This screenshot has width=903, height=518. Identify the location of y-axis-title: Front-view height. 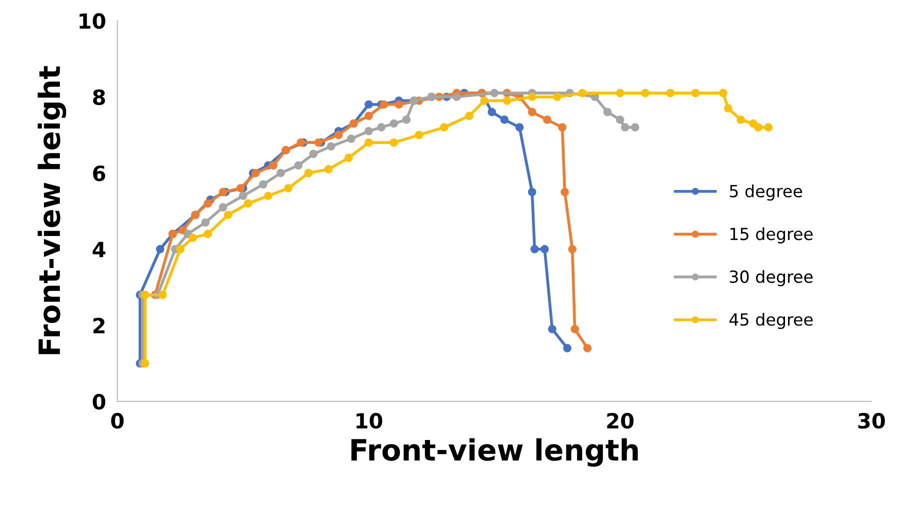
(52, 210).